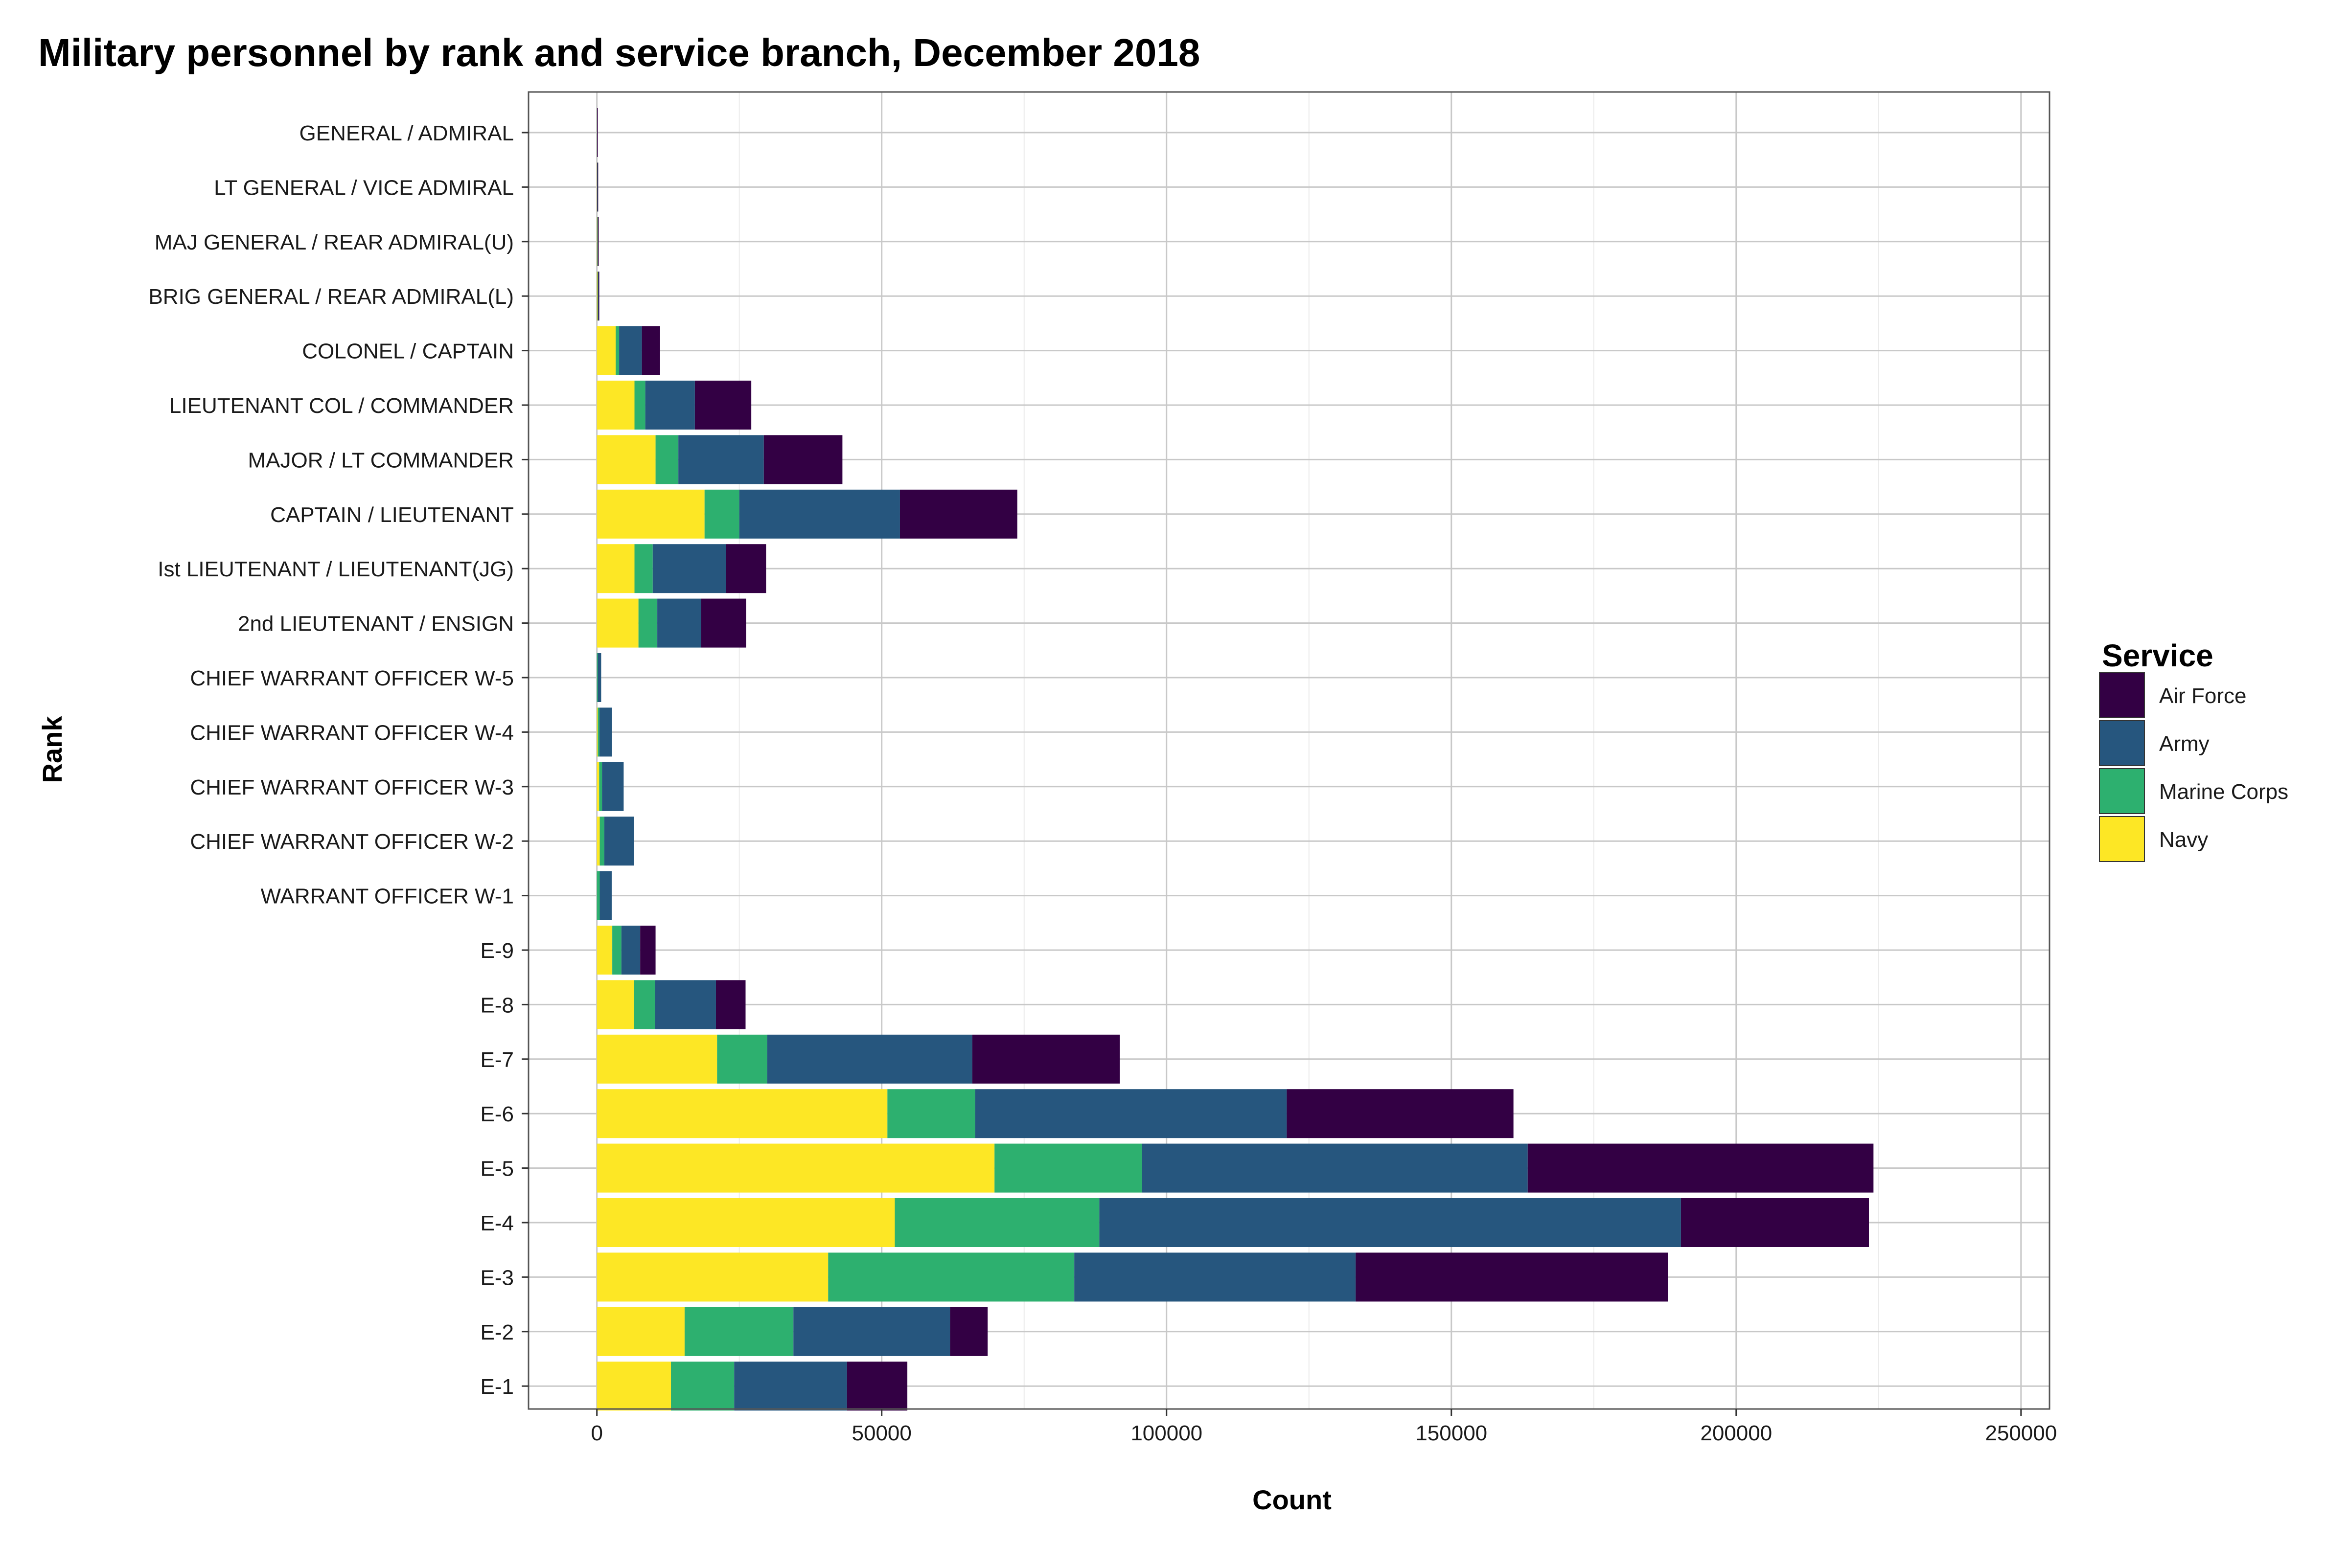  I want to click on legend-label: Air Force, so click(2202, 696).